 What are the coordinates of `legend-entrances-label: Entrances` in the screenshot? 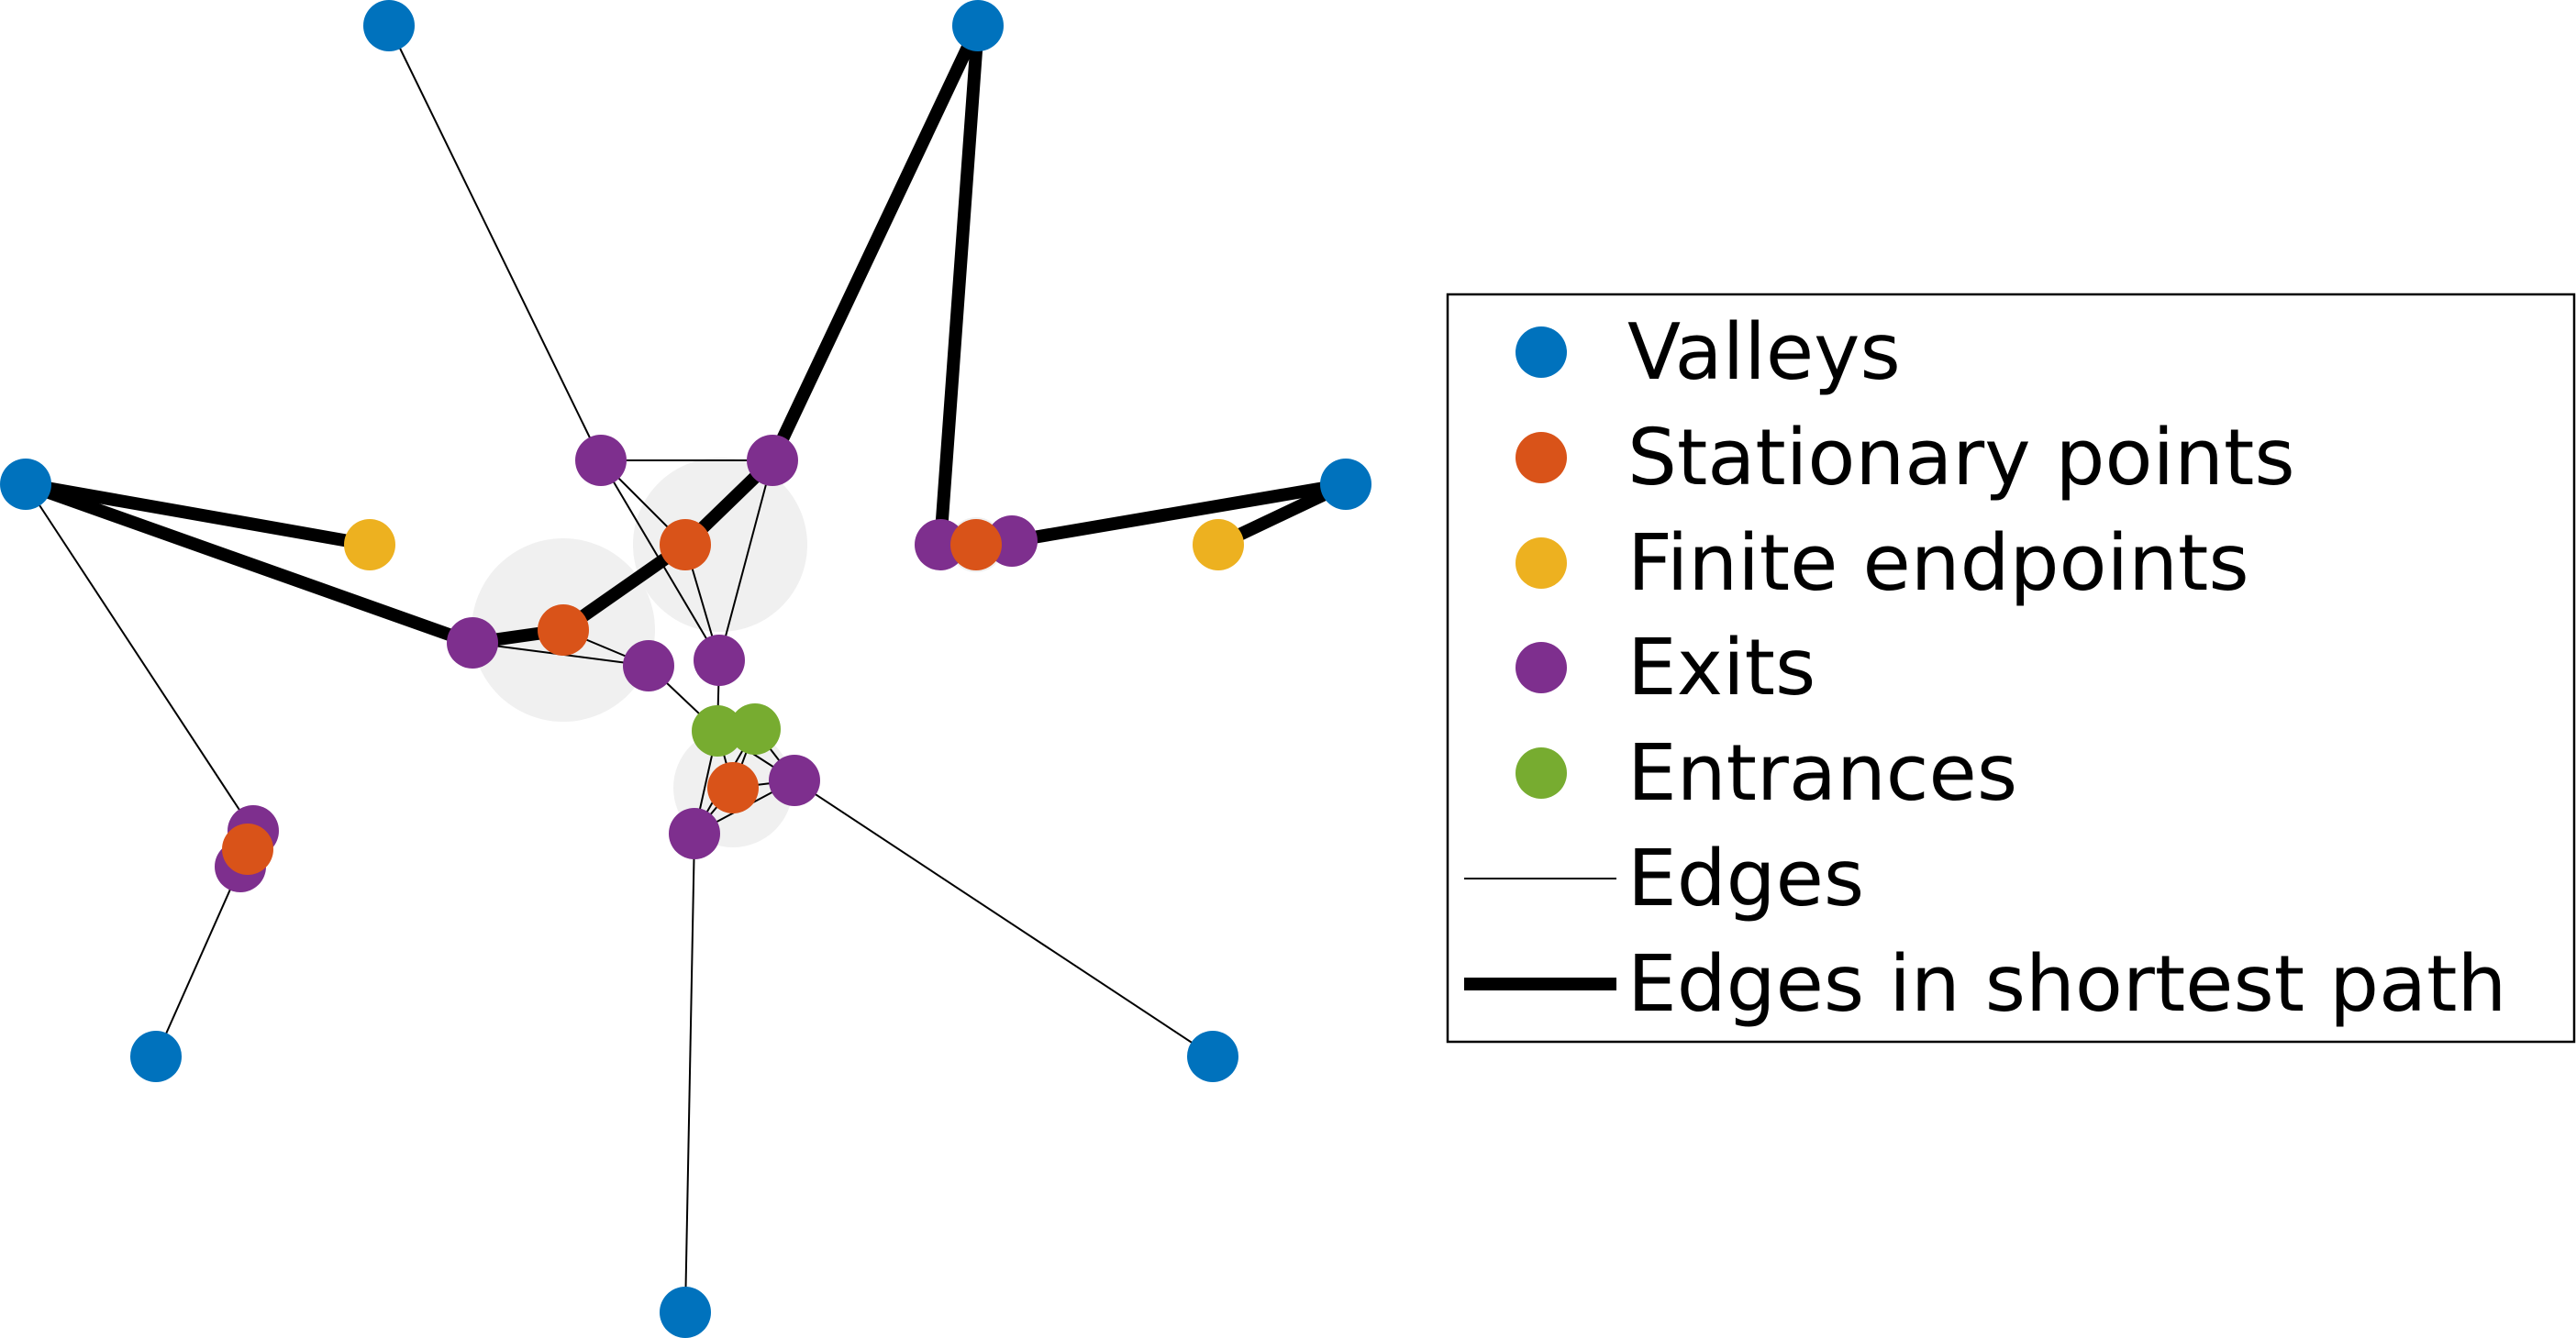 It's located at (1822, 773).